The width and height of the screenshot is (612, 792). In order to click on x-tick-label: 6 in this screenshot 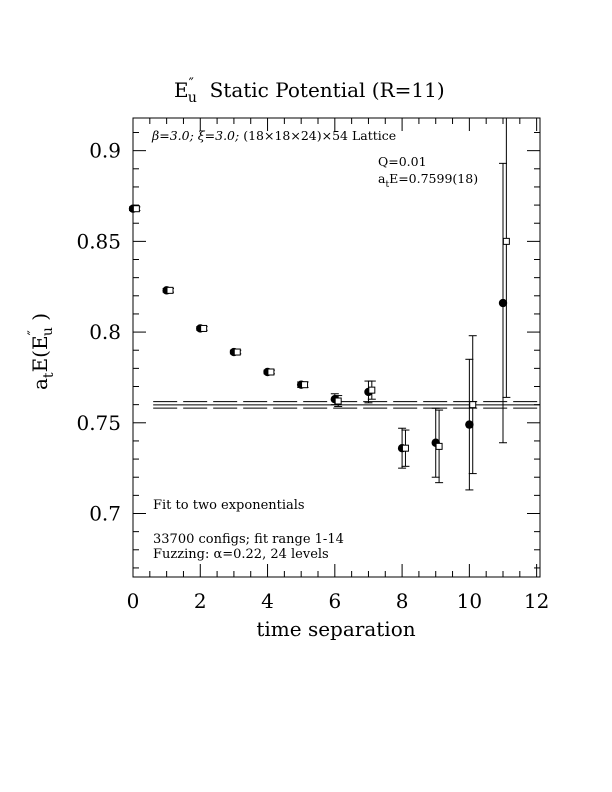, I will do `click(334, 601)`.